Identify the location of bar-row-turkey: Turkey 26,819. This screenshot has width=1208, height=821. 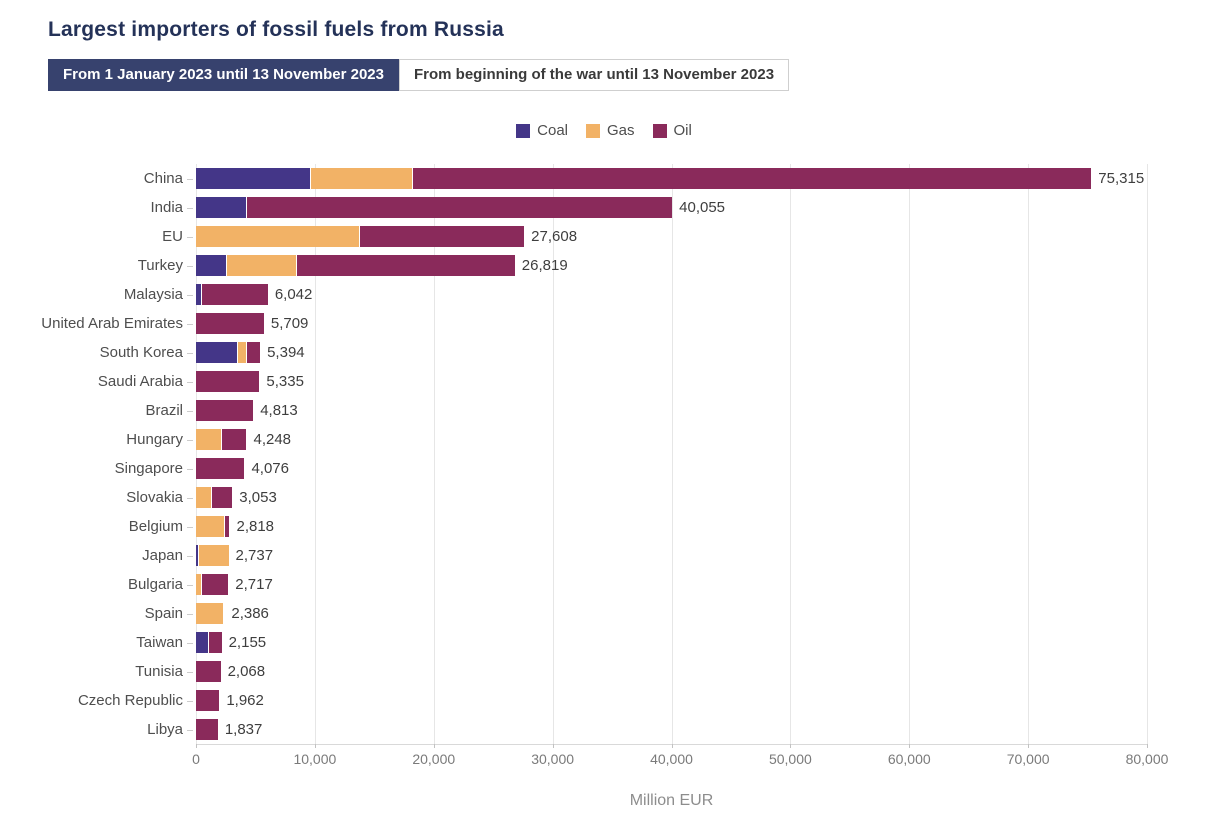
(573, 265).